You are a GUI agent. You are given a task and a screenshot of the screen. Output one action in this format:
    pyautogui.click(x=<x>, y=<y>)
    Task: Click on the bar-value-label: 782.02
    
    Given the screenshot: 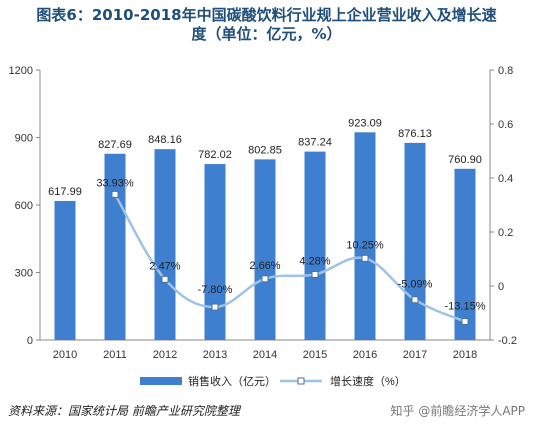 What is the action you would take?
    pyautogui.click(x=215, y=155)
    